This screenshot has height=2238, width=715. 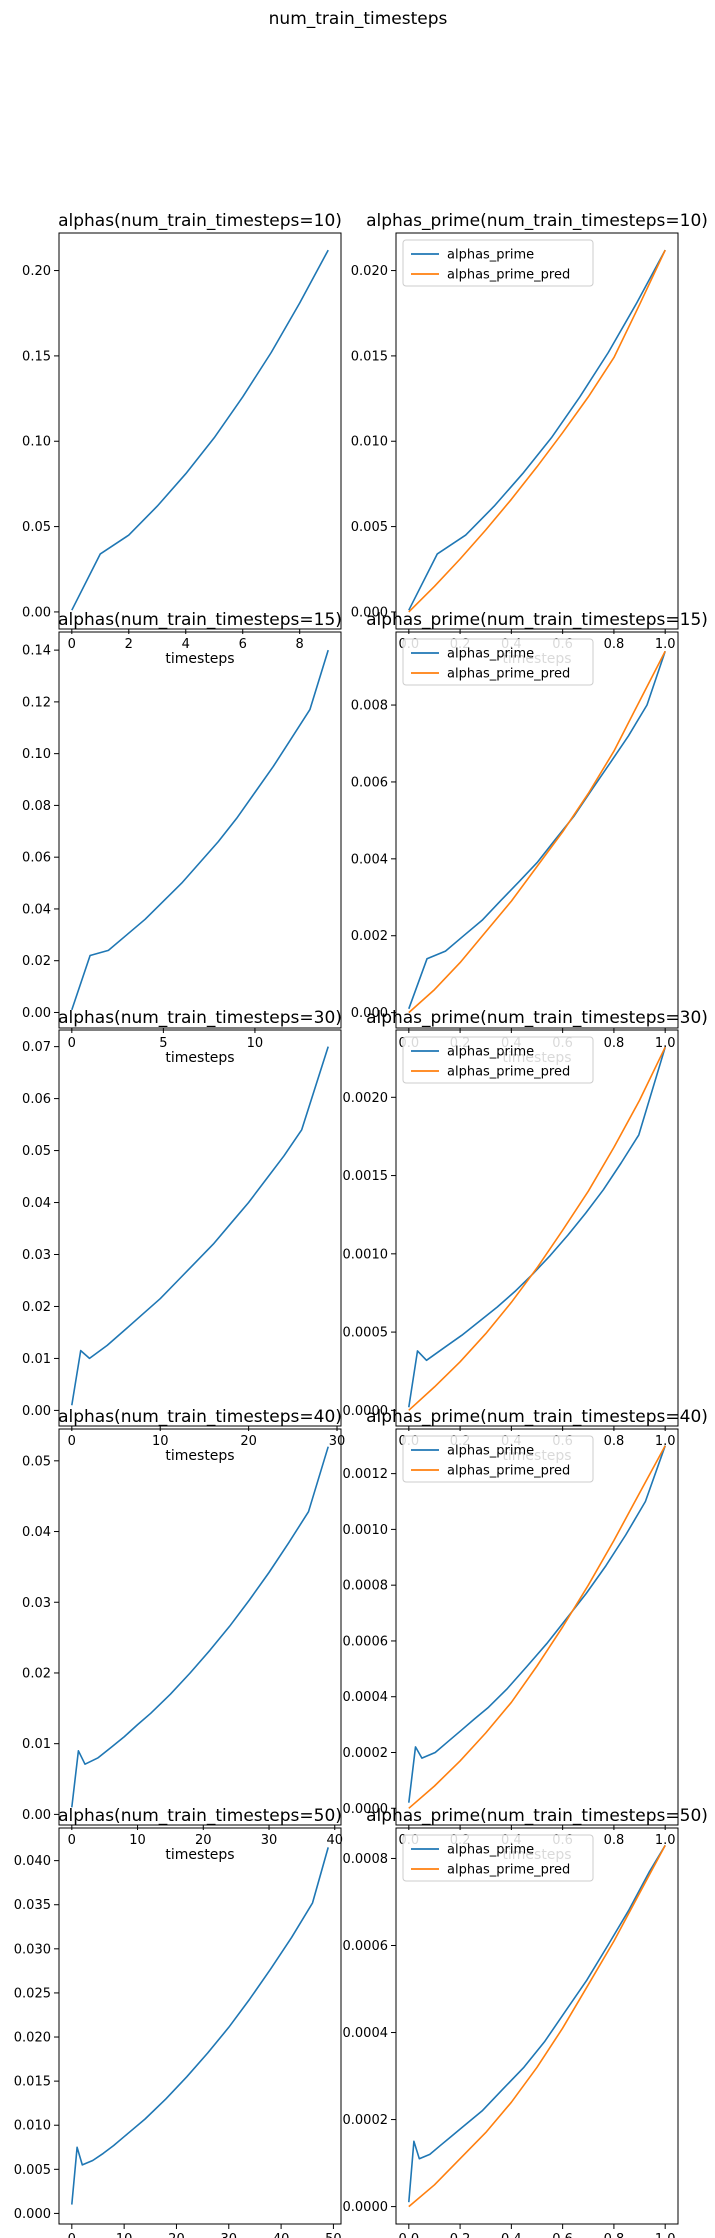 I want to click on subplot-title: alphas_prime(num_train_timesteps=15), so click(x=537, y=620).